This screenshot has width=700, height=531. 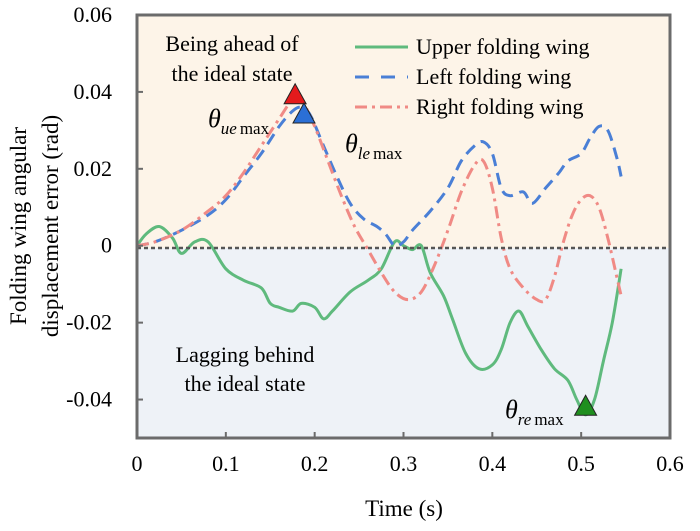 What do you see at coordinates (404, 463) in the screenshot?
I see `x-tick-label: 0.3` at bounding box center [404, 463].